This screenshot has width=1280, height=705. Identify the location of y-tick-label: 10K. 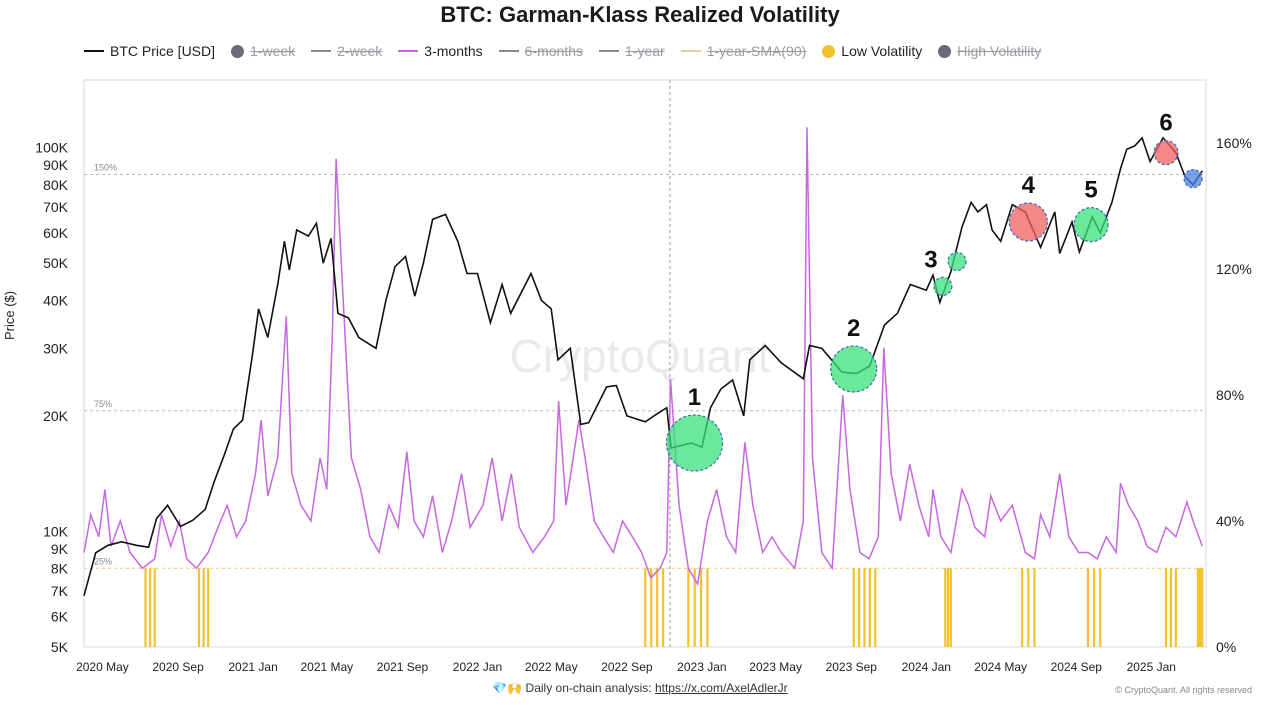
(56, 531).